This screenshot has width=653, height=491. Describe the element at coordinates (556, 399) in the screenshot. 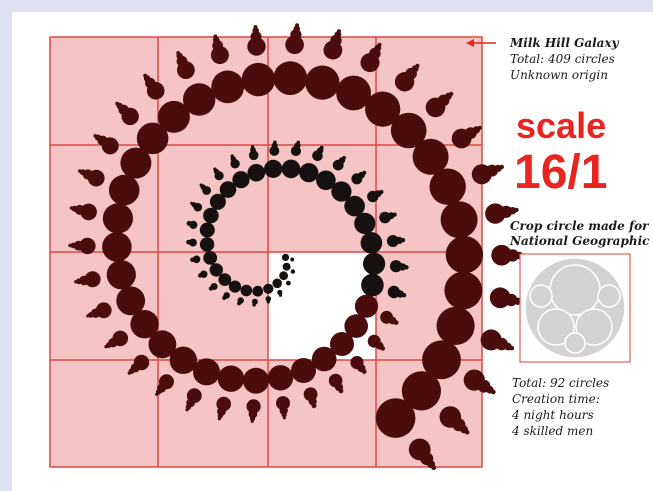

I see `detail-line: Creation time:` at that location.